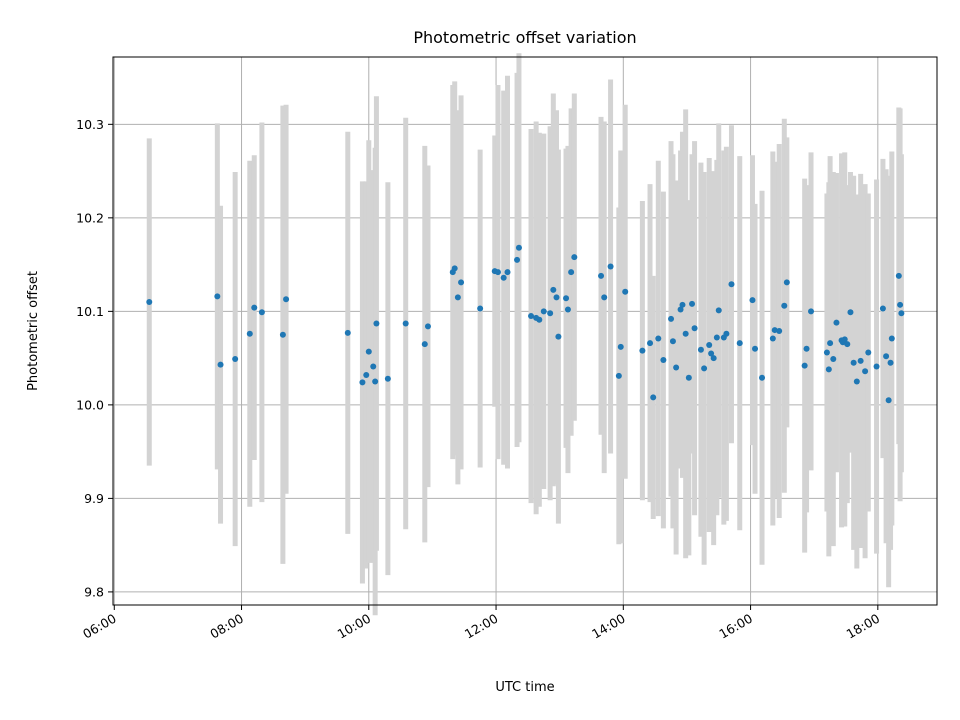 The height and width of the screenshot is (720, 960). I want to click on y-tick-label: 10.0, so click(90, 404).